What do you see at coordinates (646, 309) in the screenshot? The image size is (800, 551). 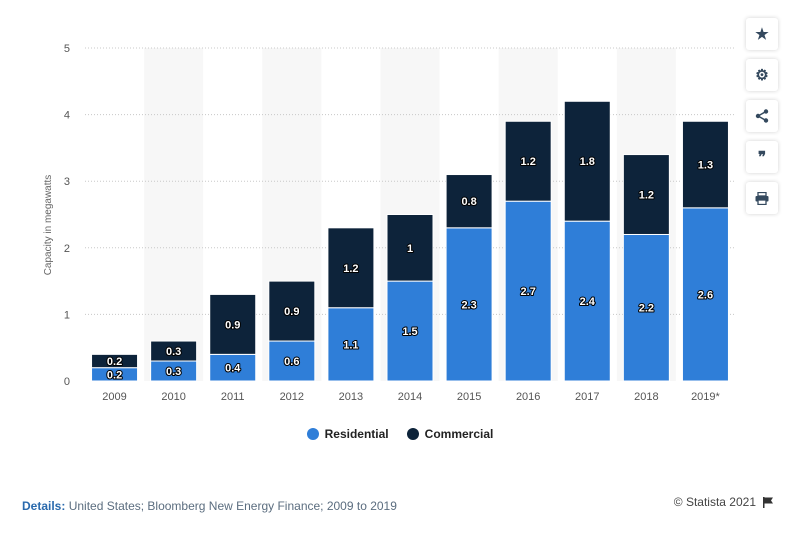 I see `data-label: 2.2` at bounding box center [646, 309].